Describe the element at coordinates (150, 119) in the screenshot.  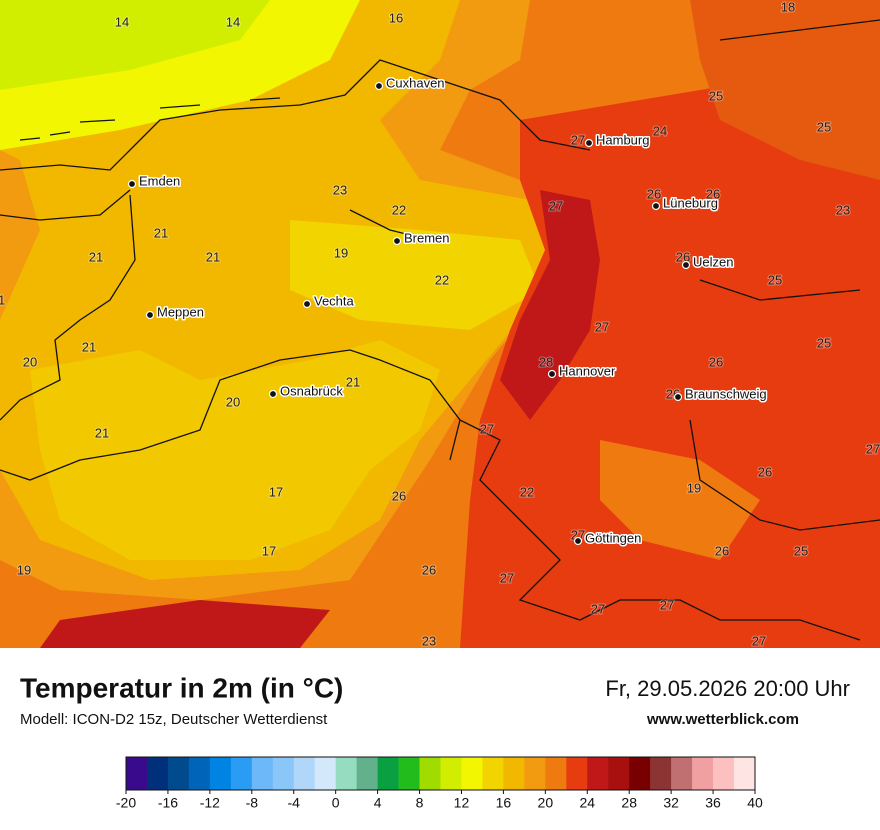
I see `island` at that location.